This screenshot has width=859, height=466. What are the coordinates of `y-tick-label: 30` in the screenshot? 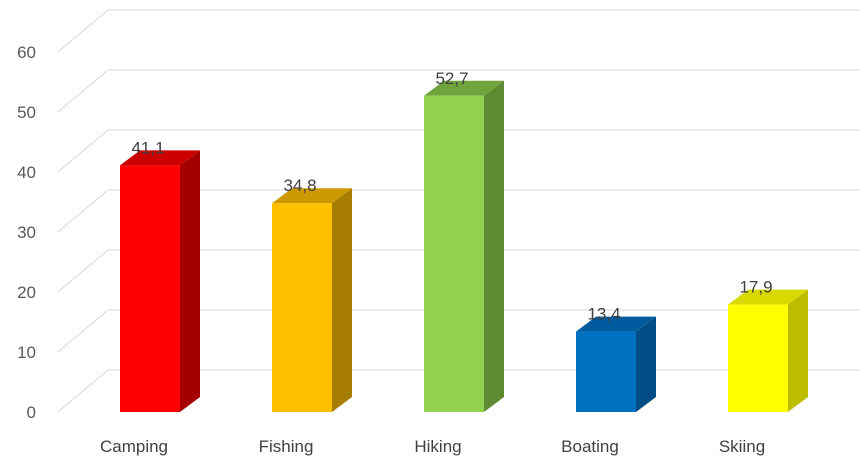 It's located at (26, 232).